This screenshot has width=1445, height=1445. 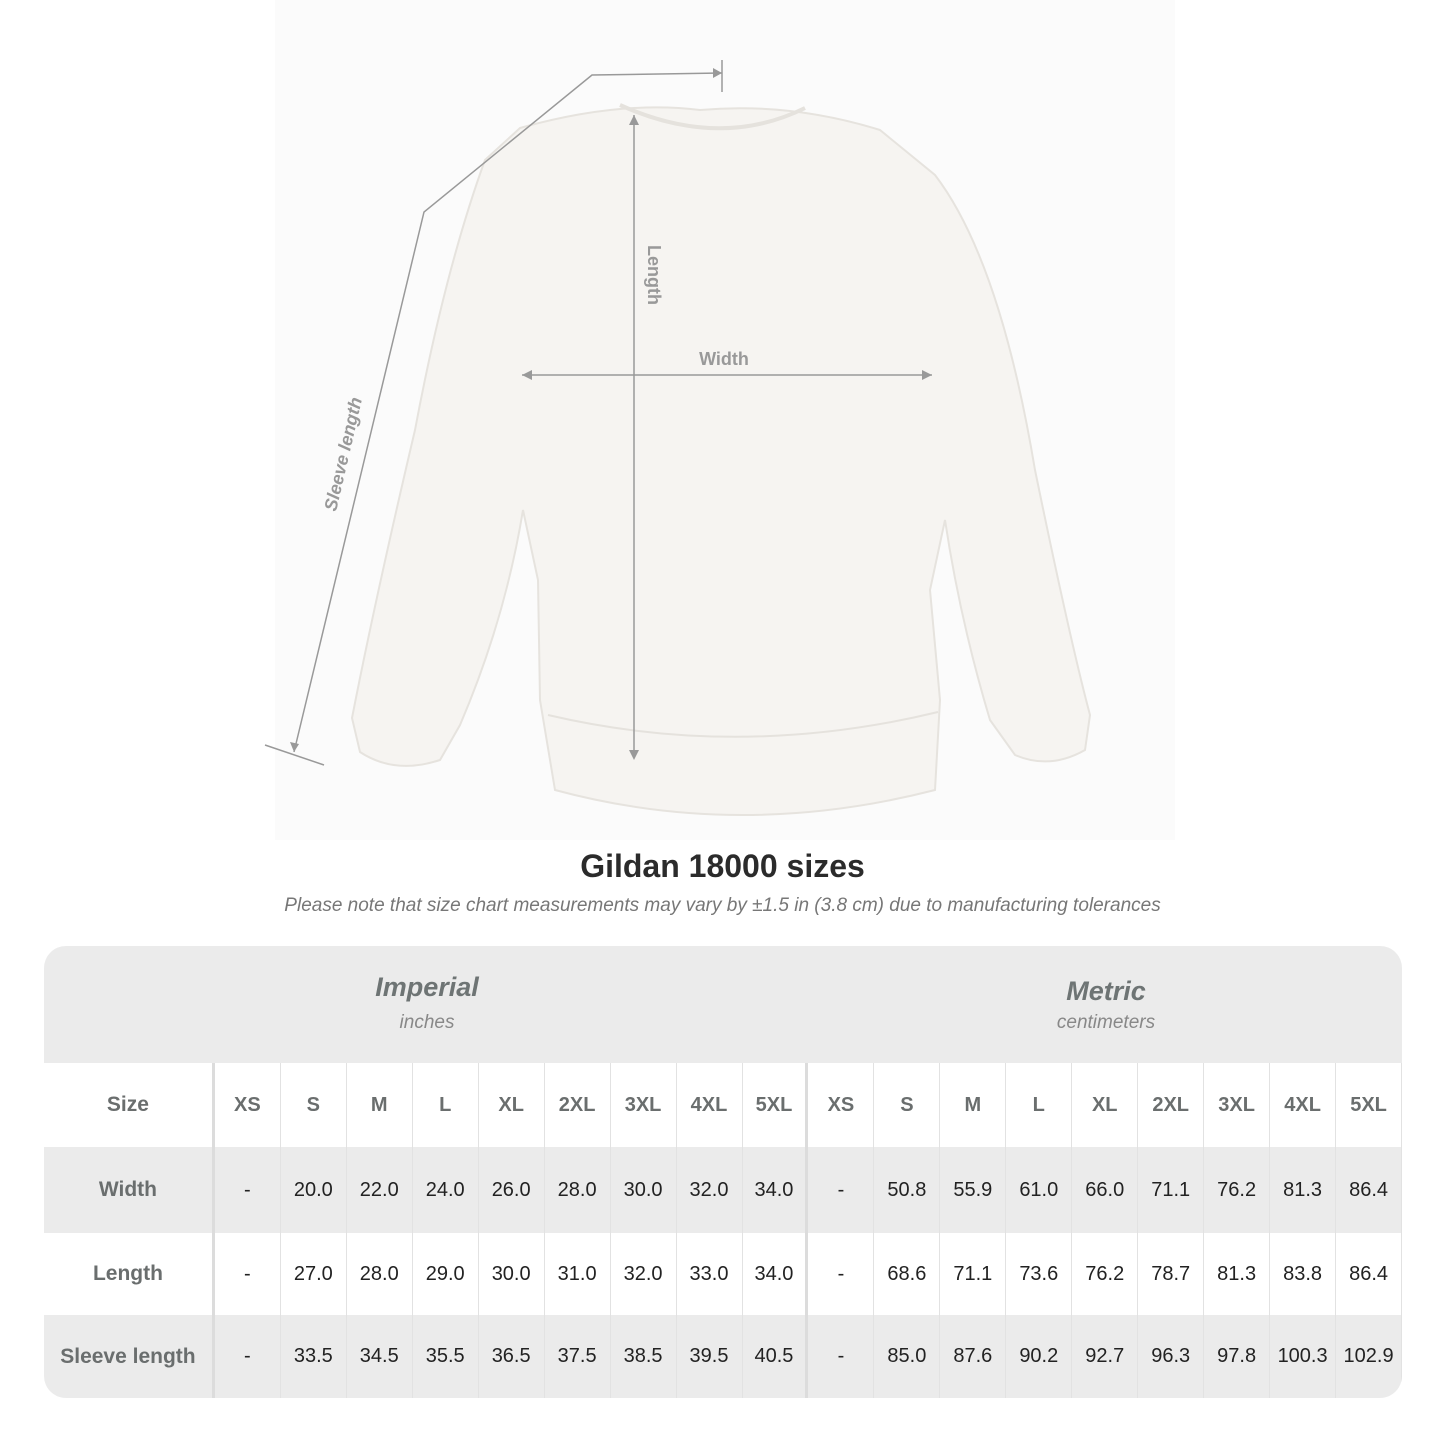 What do you see at coordinates (1171, 1274) in the screenshot?
I see `metric-value: 78.7` at bounding box center [1171, 1274].